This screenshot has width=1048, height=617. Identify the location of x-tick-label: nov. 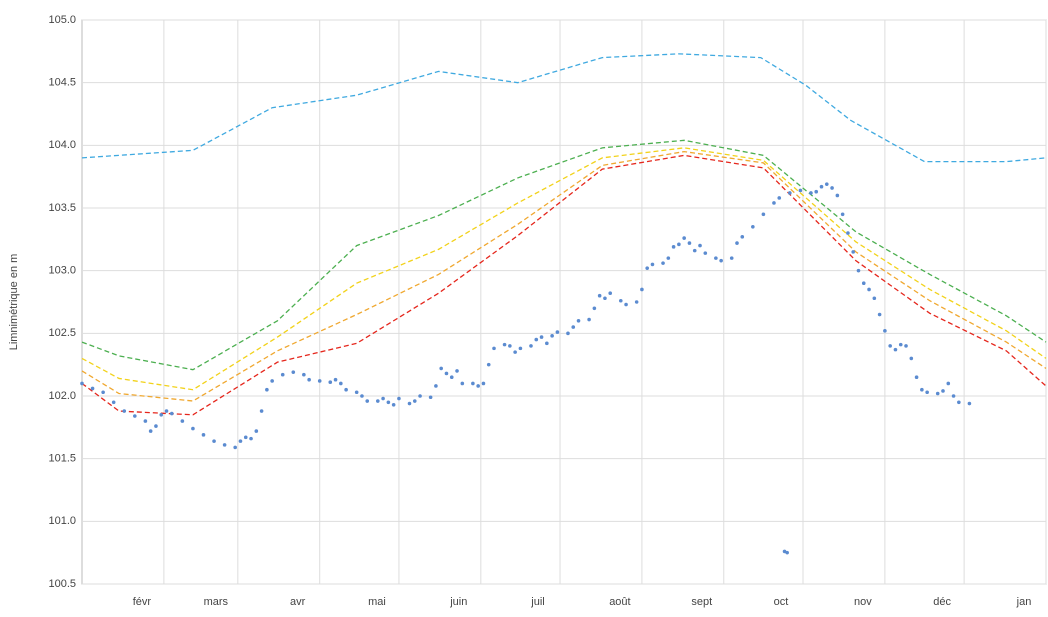
(863, 602).